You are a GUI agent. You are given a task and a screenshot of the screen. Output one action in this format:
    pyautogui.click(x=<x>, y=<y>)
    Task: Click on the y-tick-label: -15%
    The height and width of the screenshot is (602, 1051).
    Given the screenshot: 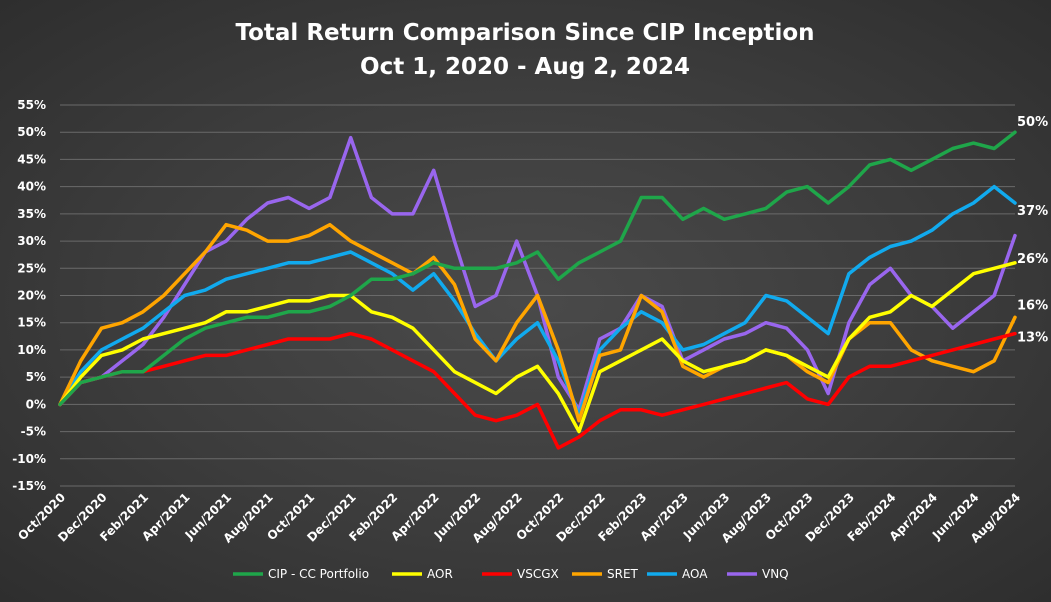 What is the action you would take?
    pyautogui.click(x=29, y=486)
    